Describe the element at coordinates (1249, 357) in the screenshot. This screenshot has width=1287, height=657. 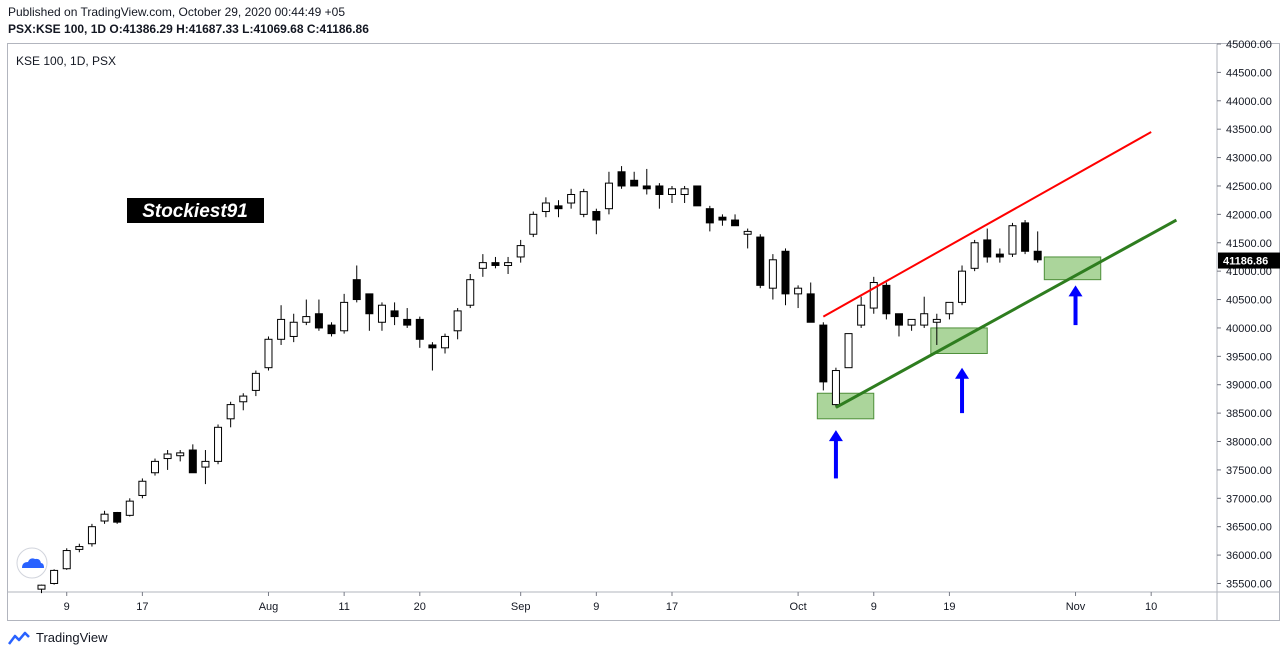
I see `y-tick-label: 39500.00` at that location.